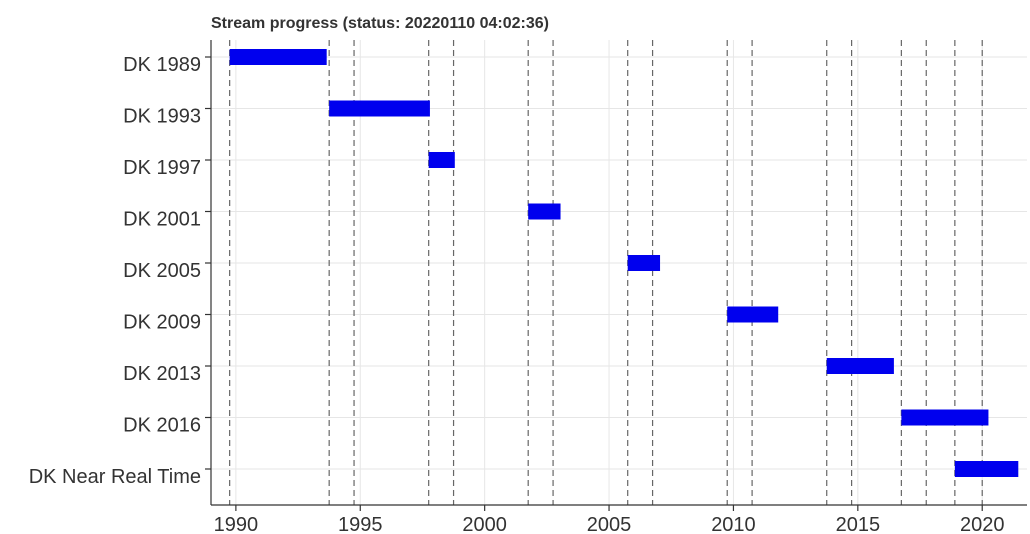 This screenshot has height=534, width=1030. I want to click on bar-dk-near-real-time, so click(986, 469).